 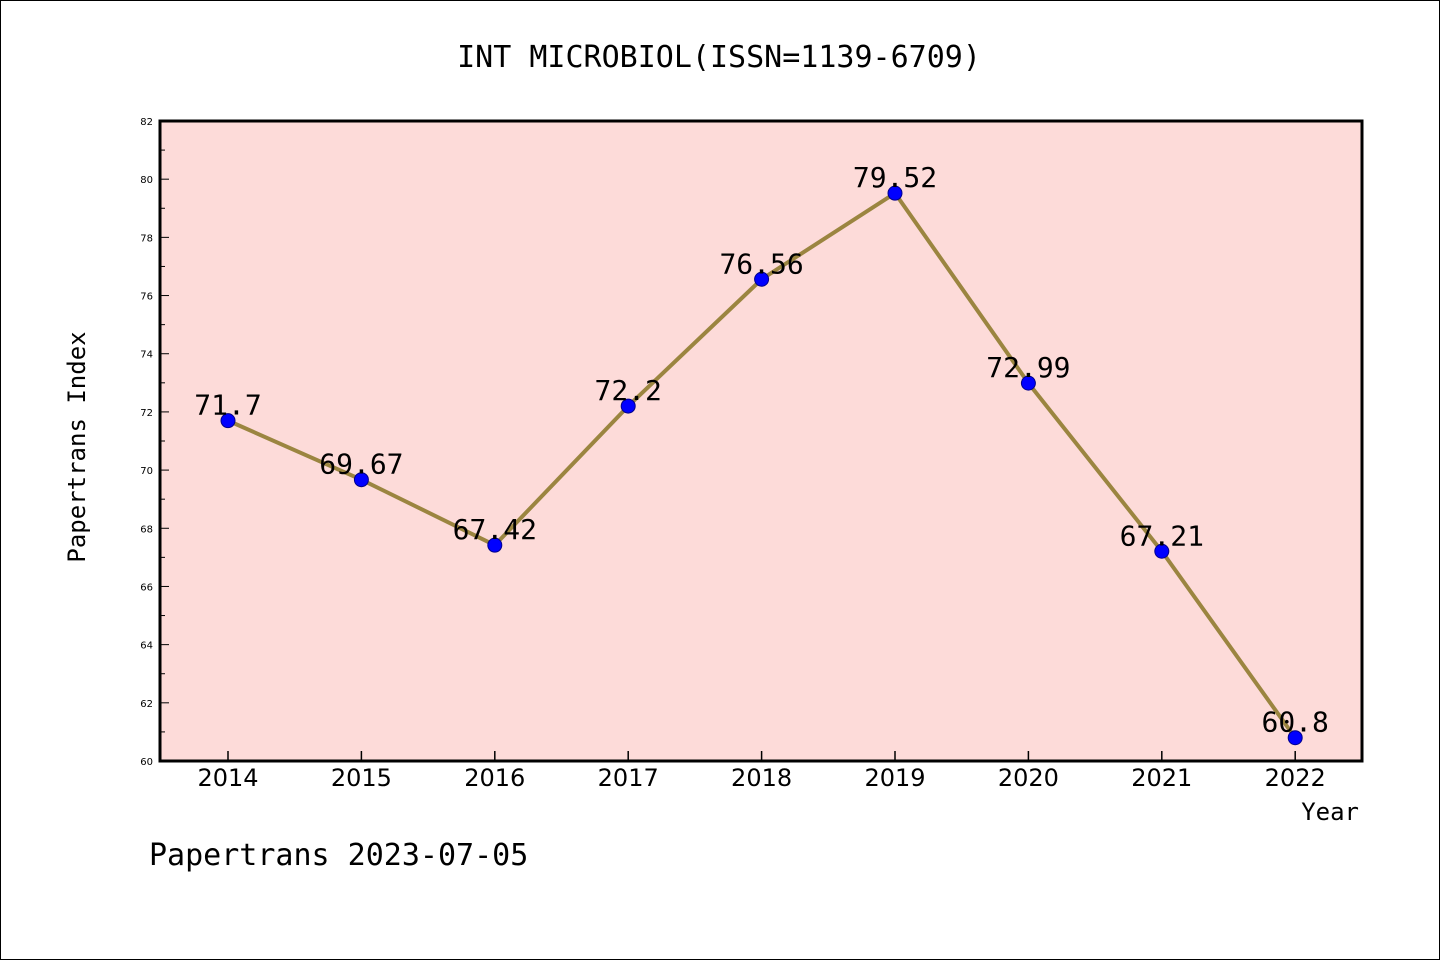 What do you see at coordinates (146, 180) in the screenshot?
I see `y-tick-label: 80` at bounding box center [146, 180].